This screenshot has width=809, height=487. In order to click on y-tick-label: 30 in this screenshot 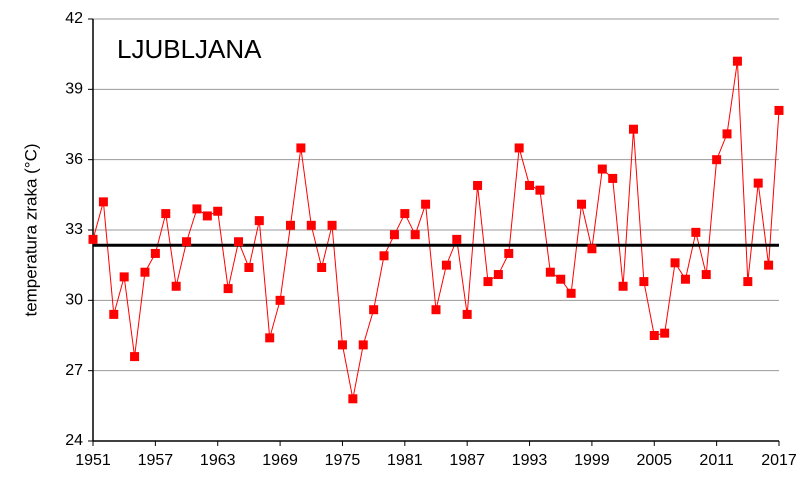, I will do `click(74, 300)`.